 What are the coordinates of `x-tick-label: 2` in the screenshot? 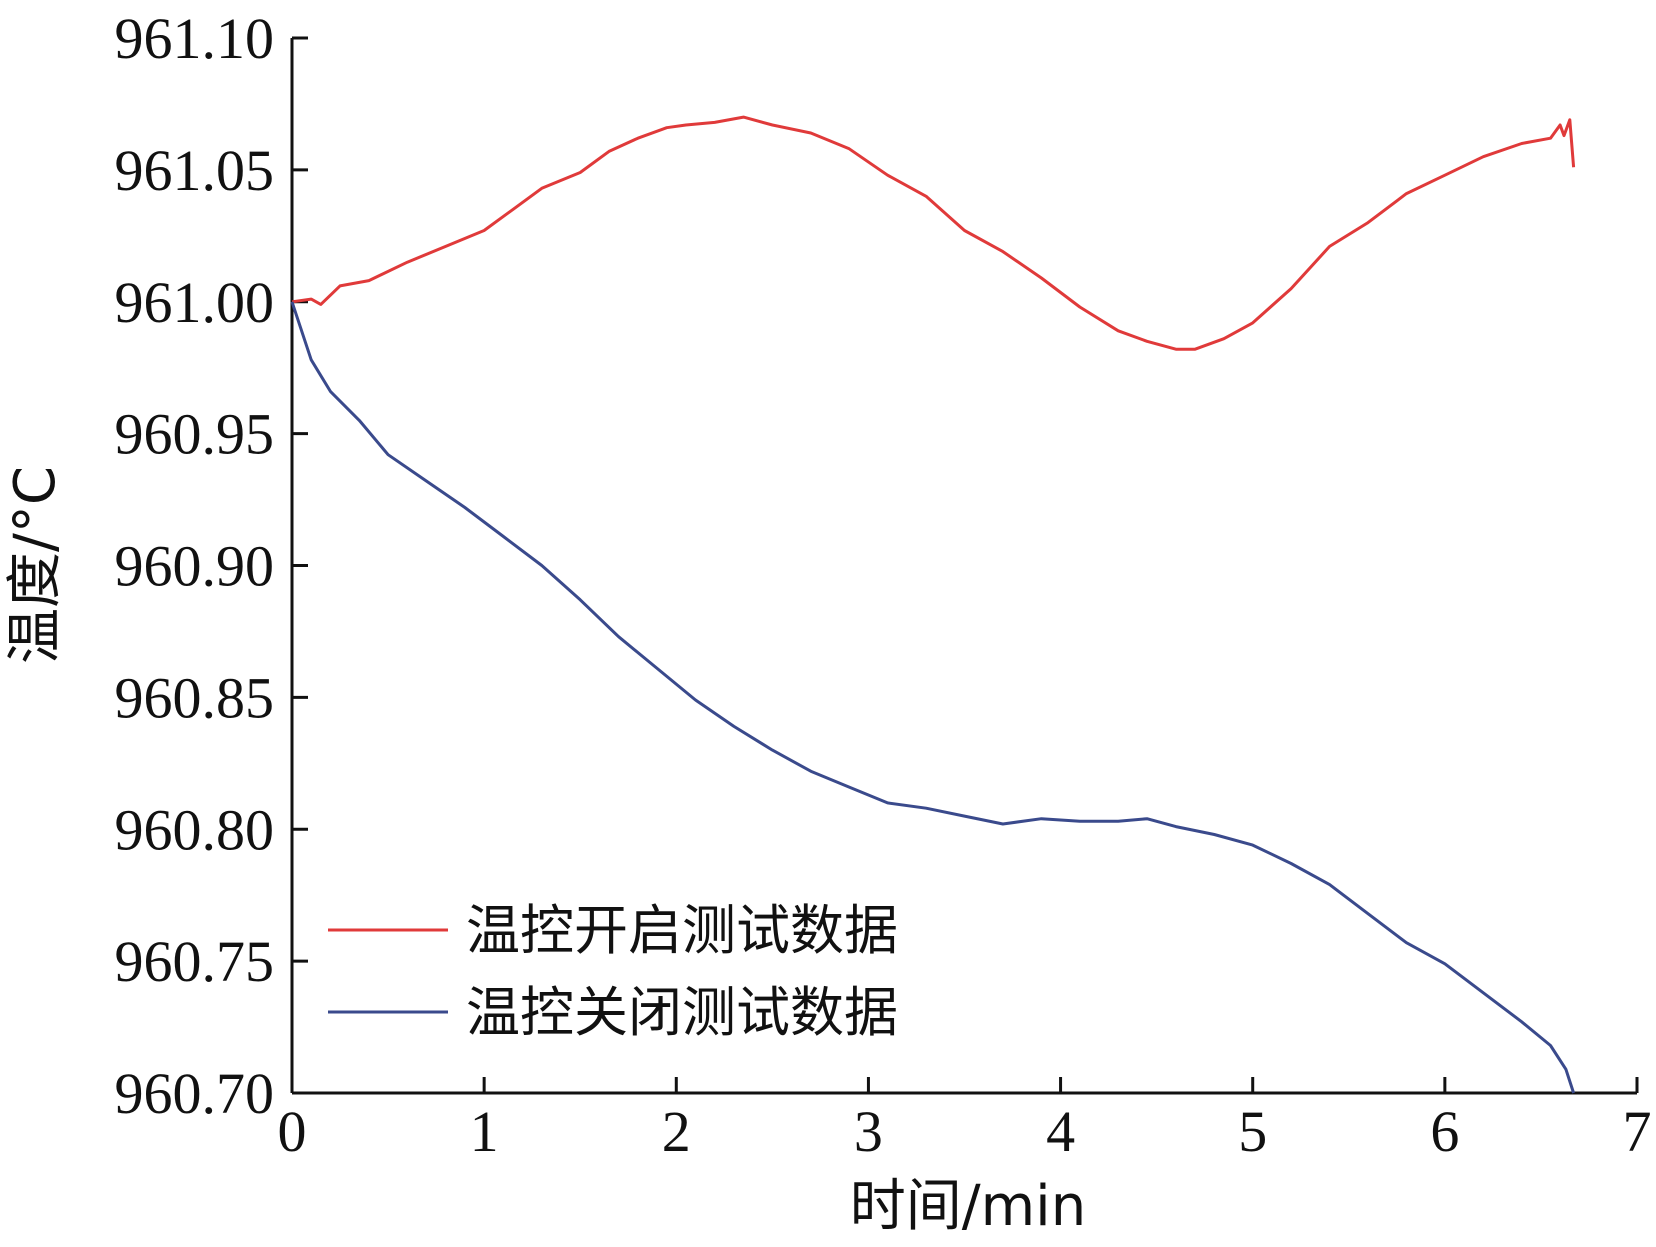 It's located at (676, 1131).